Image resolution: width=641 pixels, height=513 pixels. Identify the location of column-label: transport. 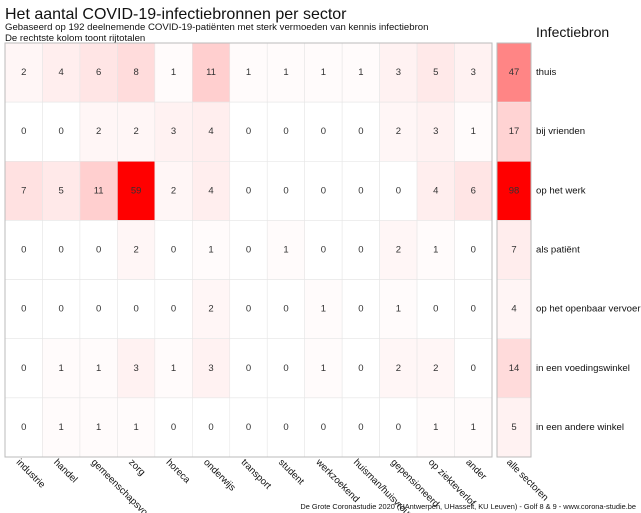
(256, 474).